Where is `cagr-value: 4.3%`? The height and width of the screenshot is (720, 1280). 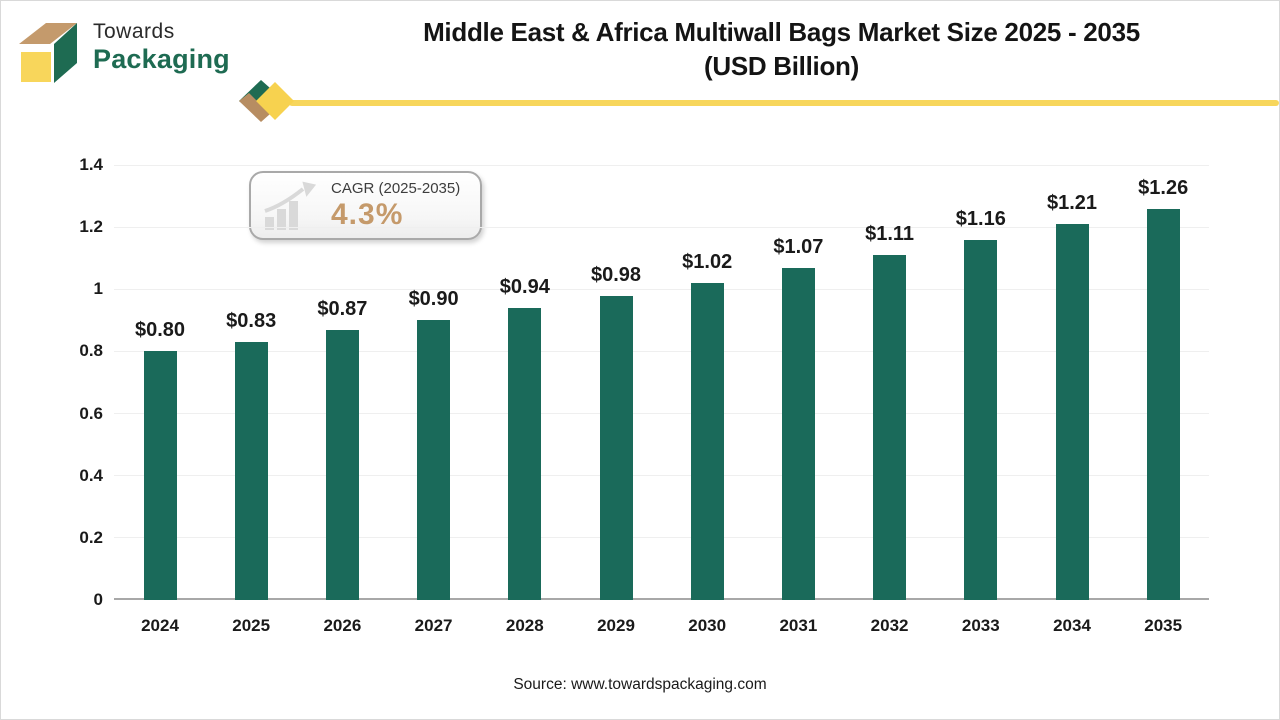 cagr-value: 4.3% is located at coordinates (367, 214).